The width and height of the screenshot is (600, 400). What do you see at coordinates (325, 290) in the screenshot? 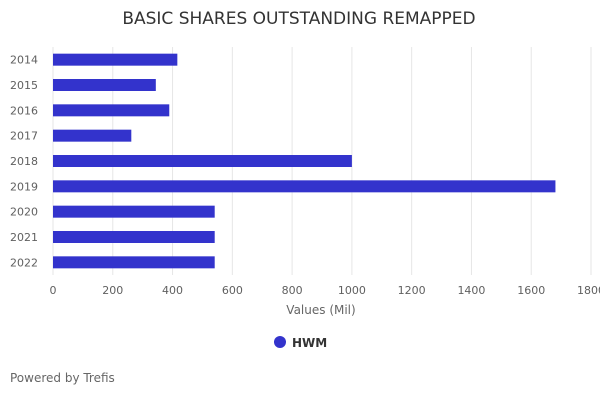
I see `x-axis-ticks: 0 200 400 600 800 1000 1200 1400 1600 1800` at bounding box center [325, 290].